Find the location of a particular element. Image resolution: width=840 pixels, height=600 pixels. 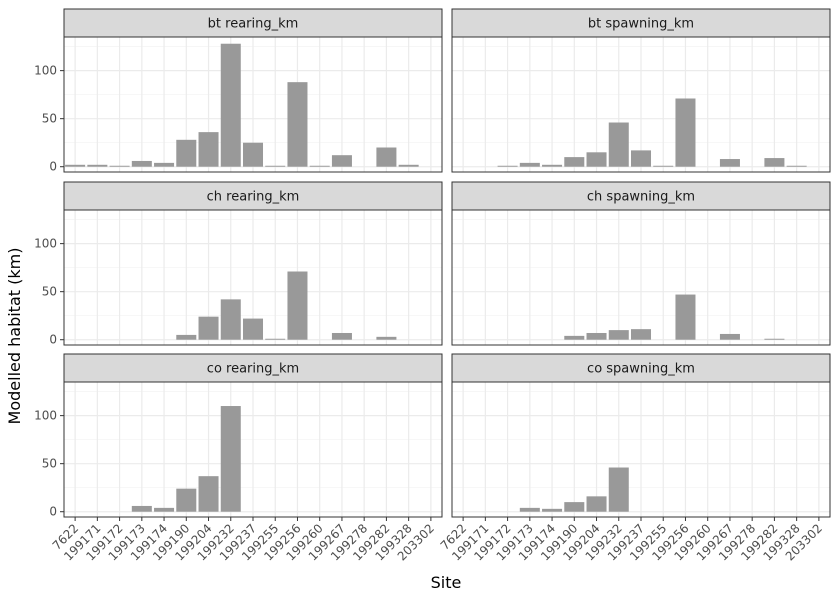

facet-strip-label: ch spawning_km is located at coordinates (641, 197).